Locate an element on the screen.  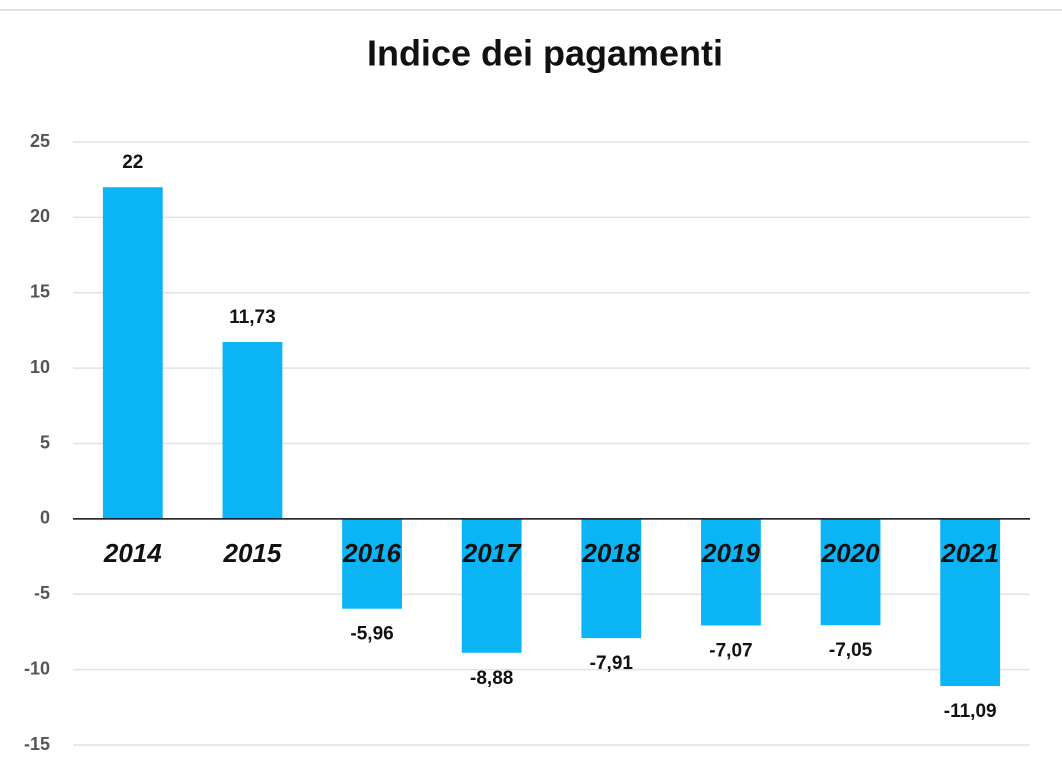
y-tick-label: -5 is located at coordinates (42, 593).